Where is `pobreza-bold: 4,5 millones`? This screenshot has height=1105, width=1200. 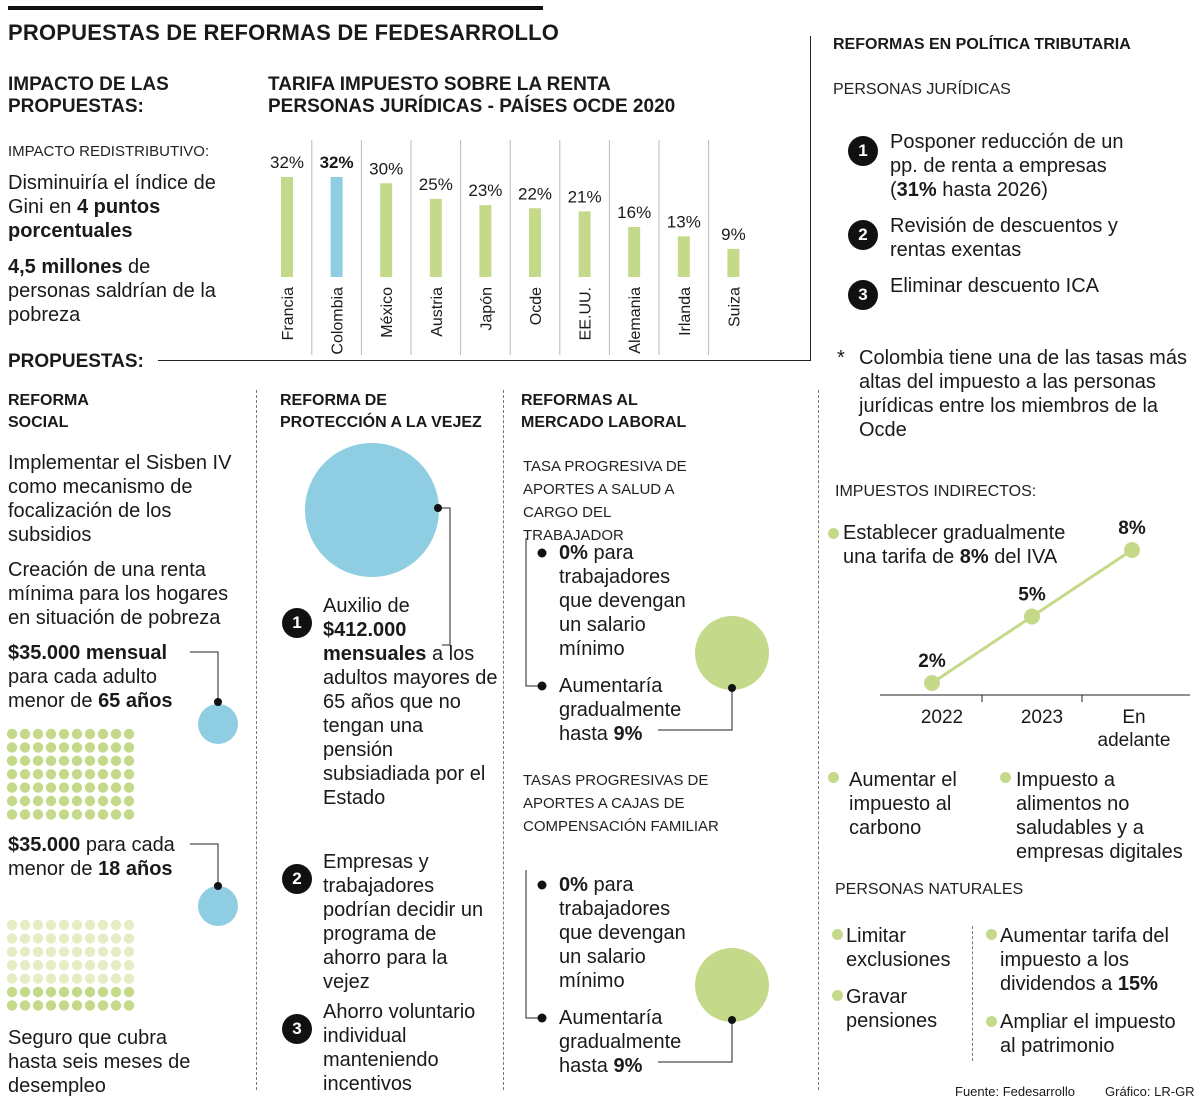
pobreza-bold: 4,5 millones is located at coordinates (65, 267).